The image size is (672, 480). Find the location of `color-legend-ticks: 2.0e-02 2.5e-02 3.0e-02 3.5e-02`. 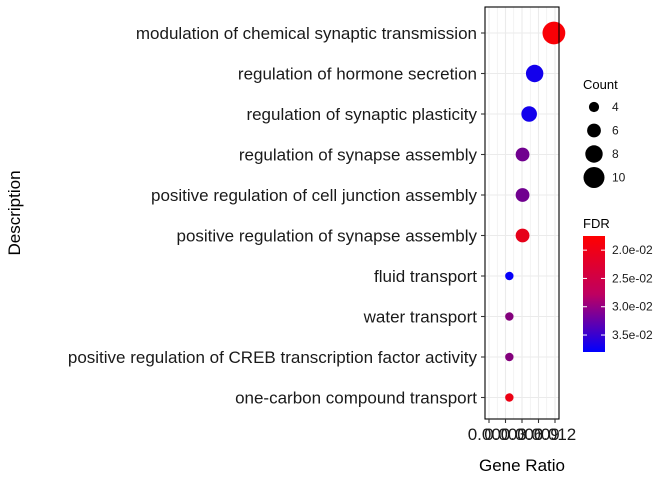

color-legend-ticks: 2.0e-02 2.5e-02 3.0e-02 3.5e-02 is located at coordinates (618, 292).